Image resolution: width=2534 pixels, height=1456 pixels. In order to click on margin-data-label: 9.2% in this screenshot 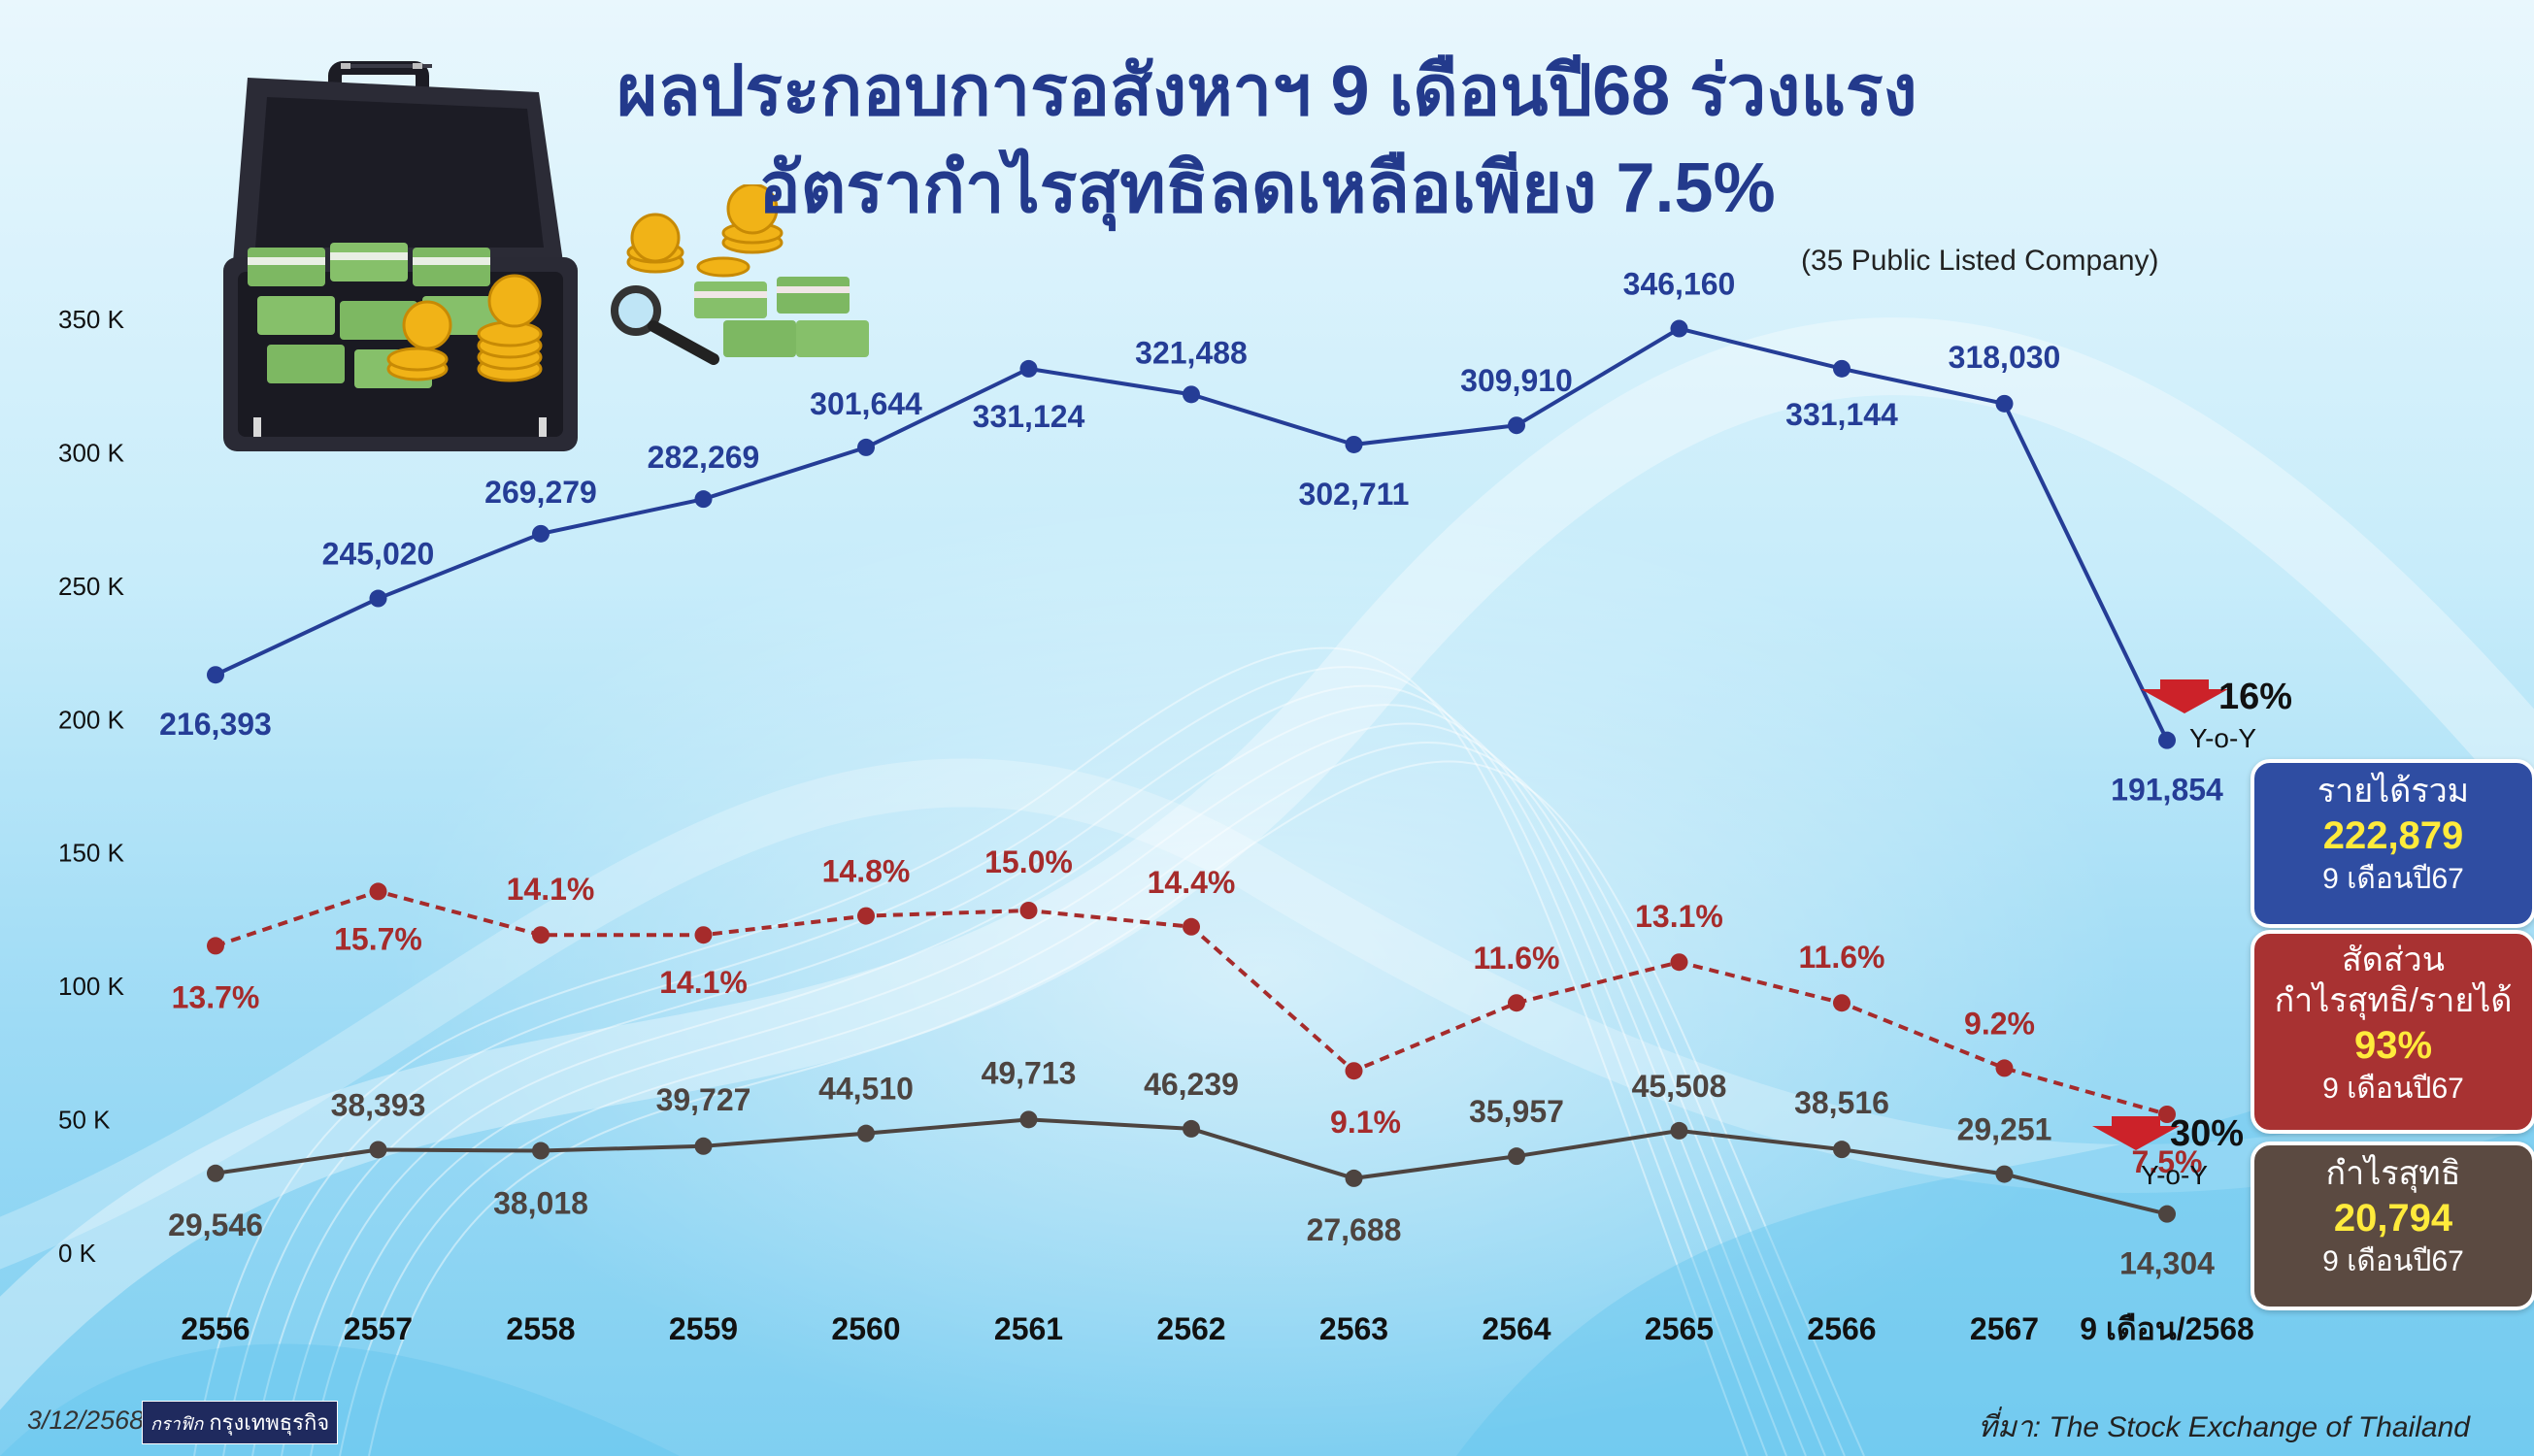, I will do `click(1999, 1023)`.